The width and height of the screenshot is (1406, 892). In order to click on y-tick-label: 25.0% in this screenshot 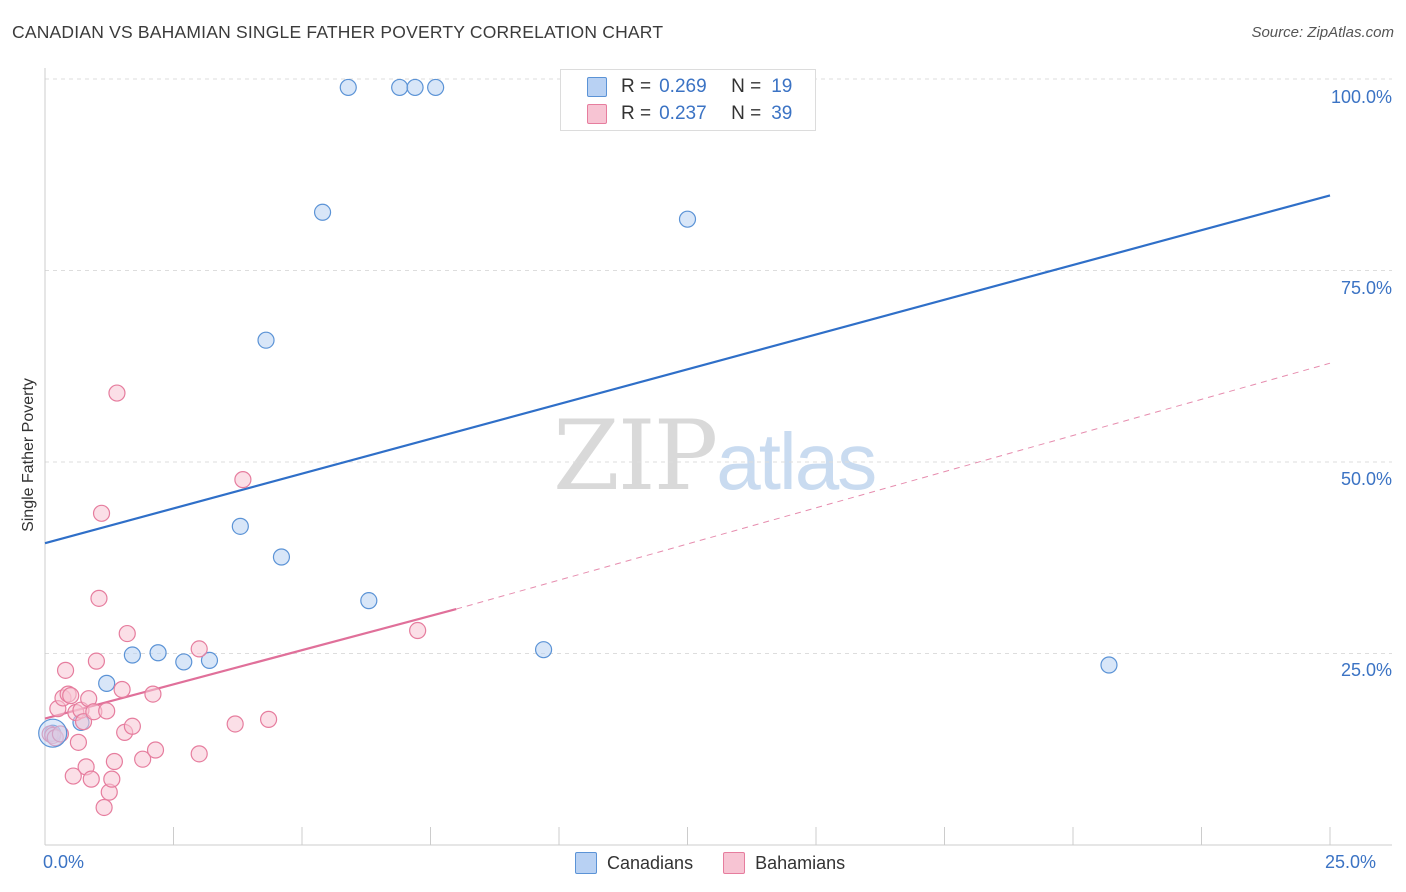, I will do `click(1366, 670)`.